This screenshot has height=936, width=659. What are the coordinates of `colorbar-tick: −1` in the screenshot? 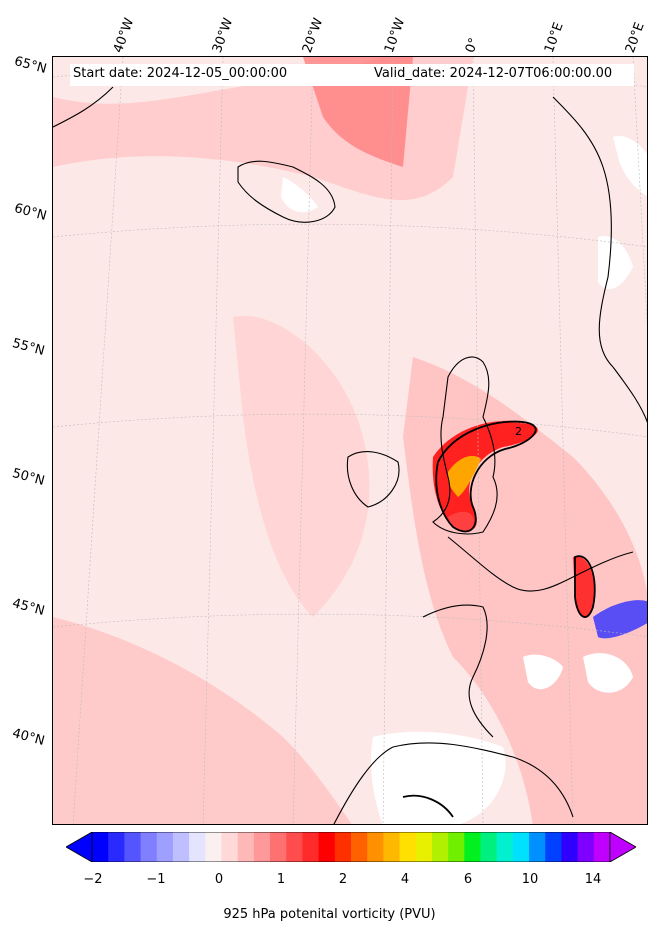 It's located at (156, 879).